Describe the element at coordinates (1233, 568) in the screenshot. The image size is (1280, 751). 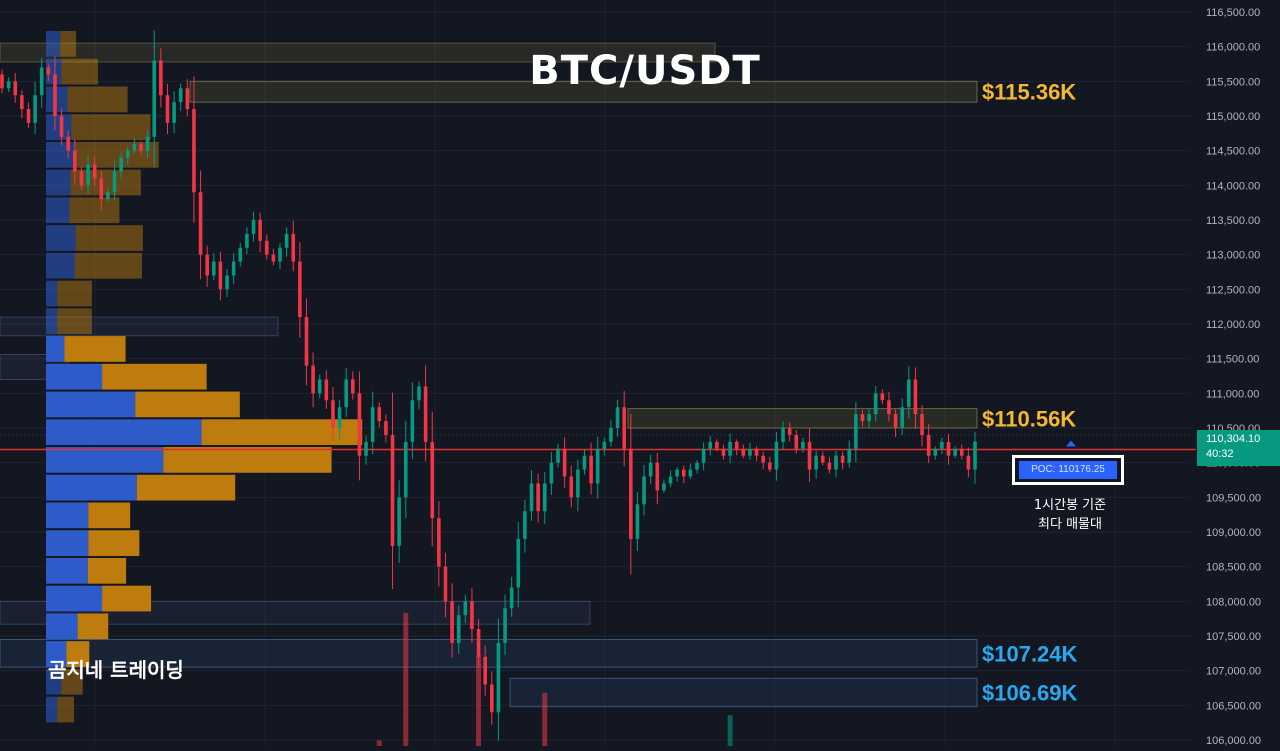
I see `axis-tick-label-5: 108,500.00` at that location.